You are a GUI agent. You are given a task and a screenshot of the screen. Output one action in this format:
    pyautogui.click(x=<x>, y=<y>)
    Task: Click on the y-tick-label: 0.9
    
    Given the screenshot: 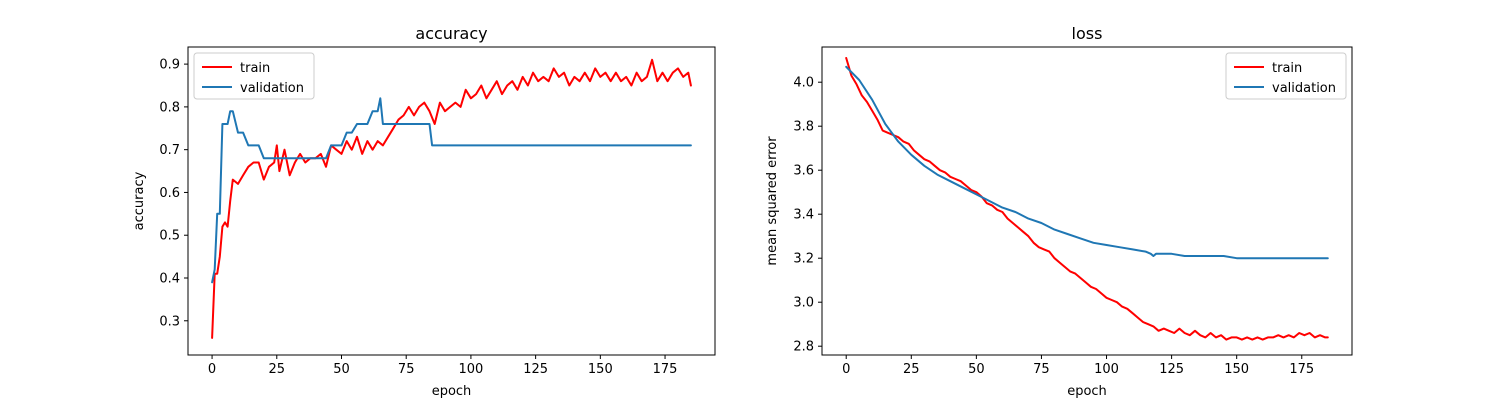 What is the action you would take?
    pyautogui.click(x=169, y=65)
    